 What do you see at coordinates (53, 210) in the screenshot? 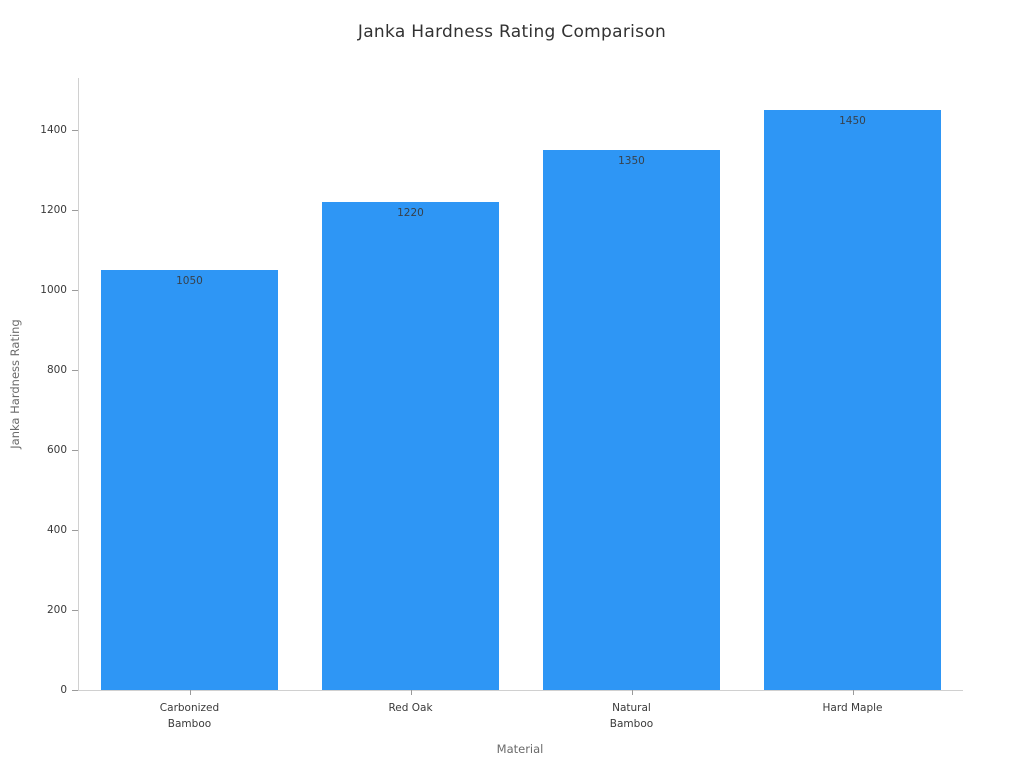
I see `y-axis-tick-label: 1200` at bounding box center [53, 210].